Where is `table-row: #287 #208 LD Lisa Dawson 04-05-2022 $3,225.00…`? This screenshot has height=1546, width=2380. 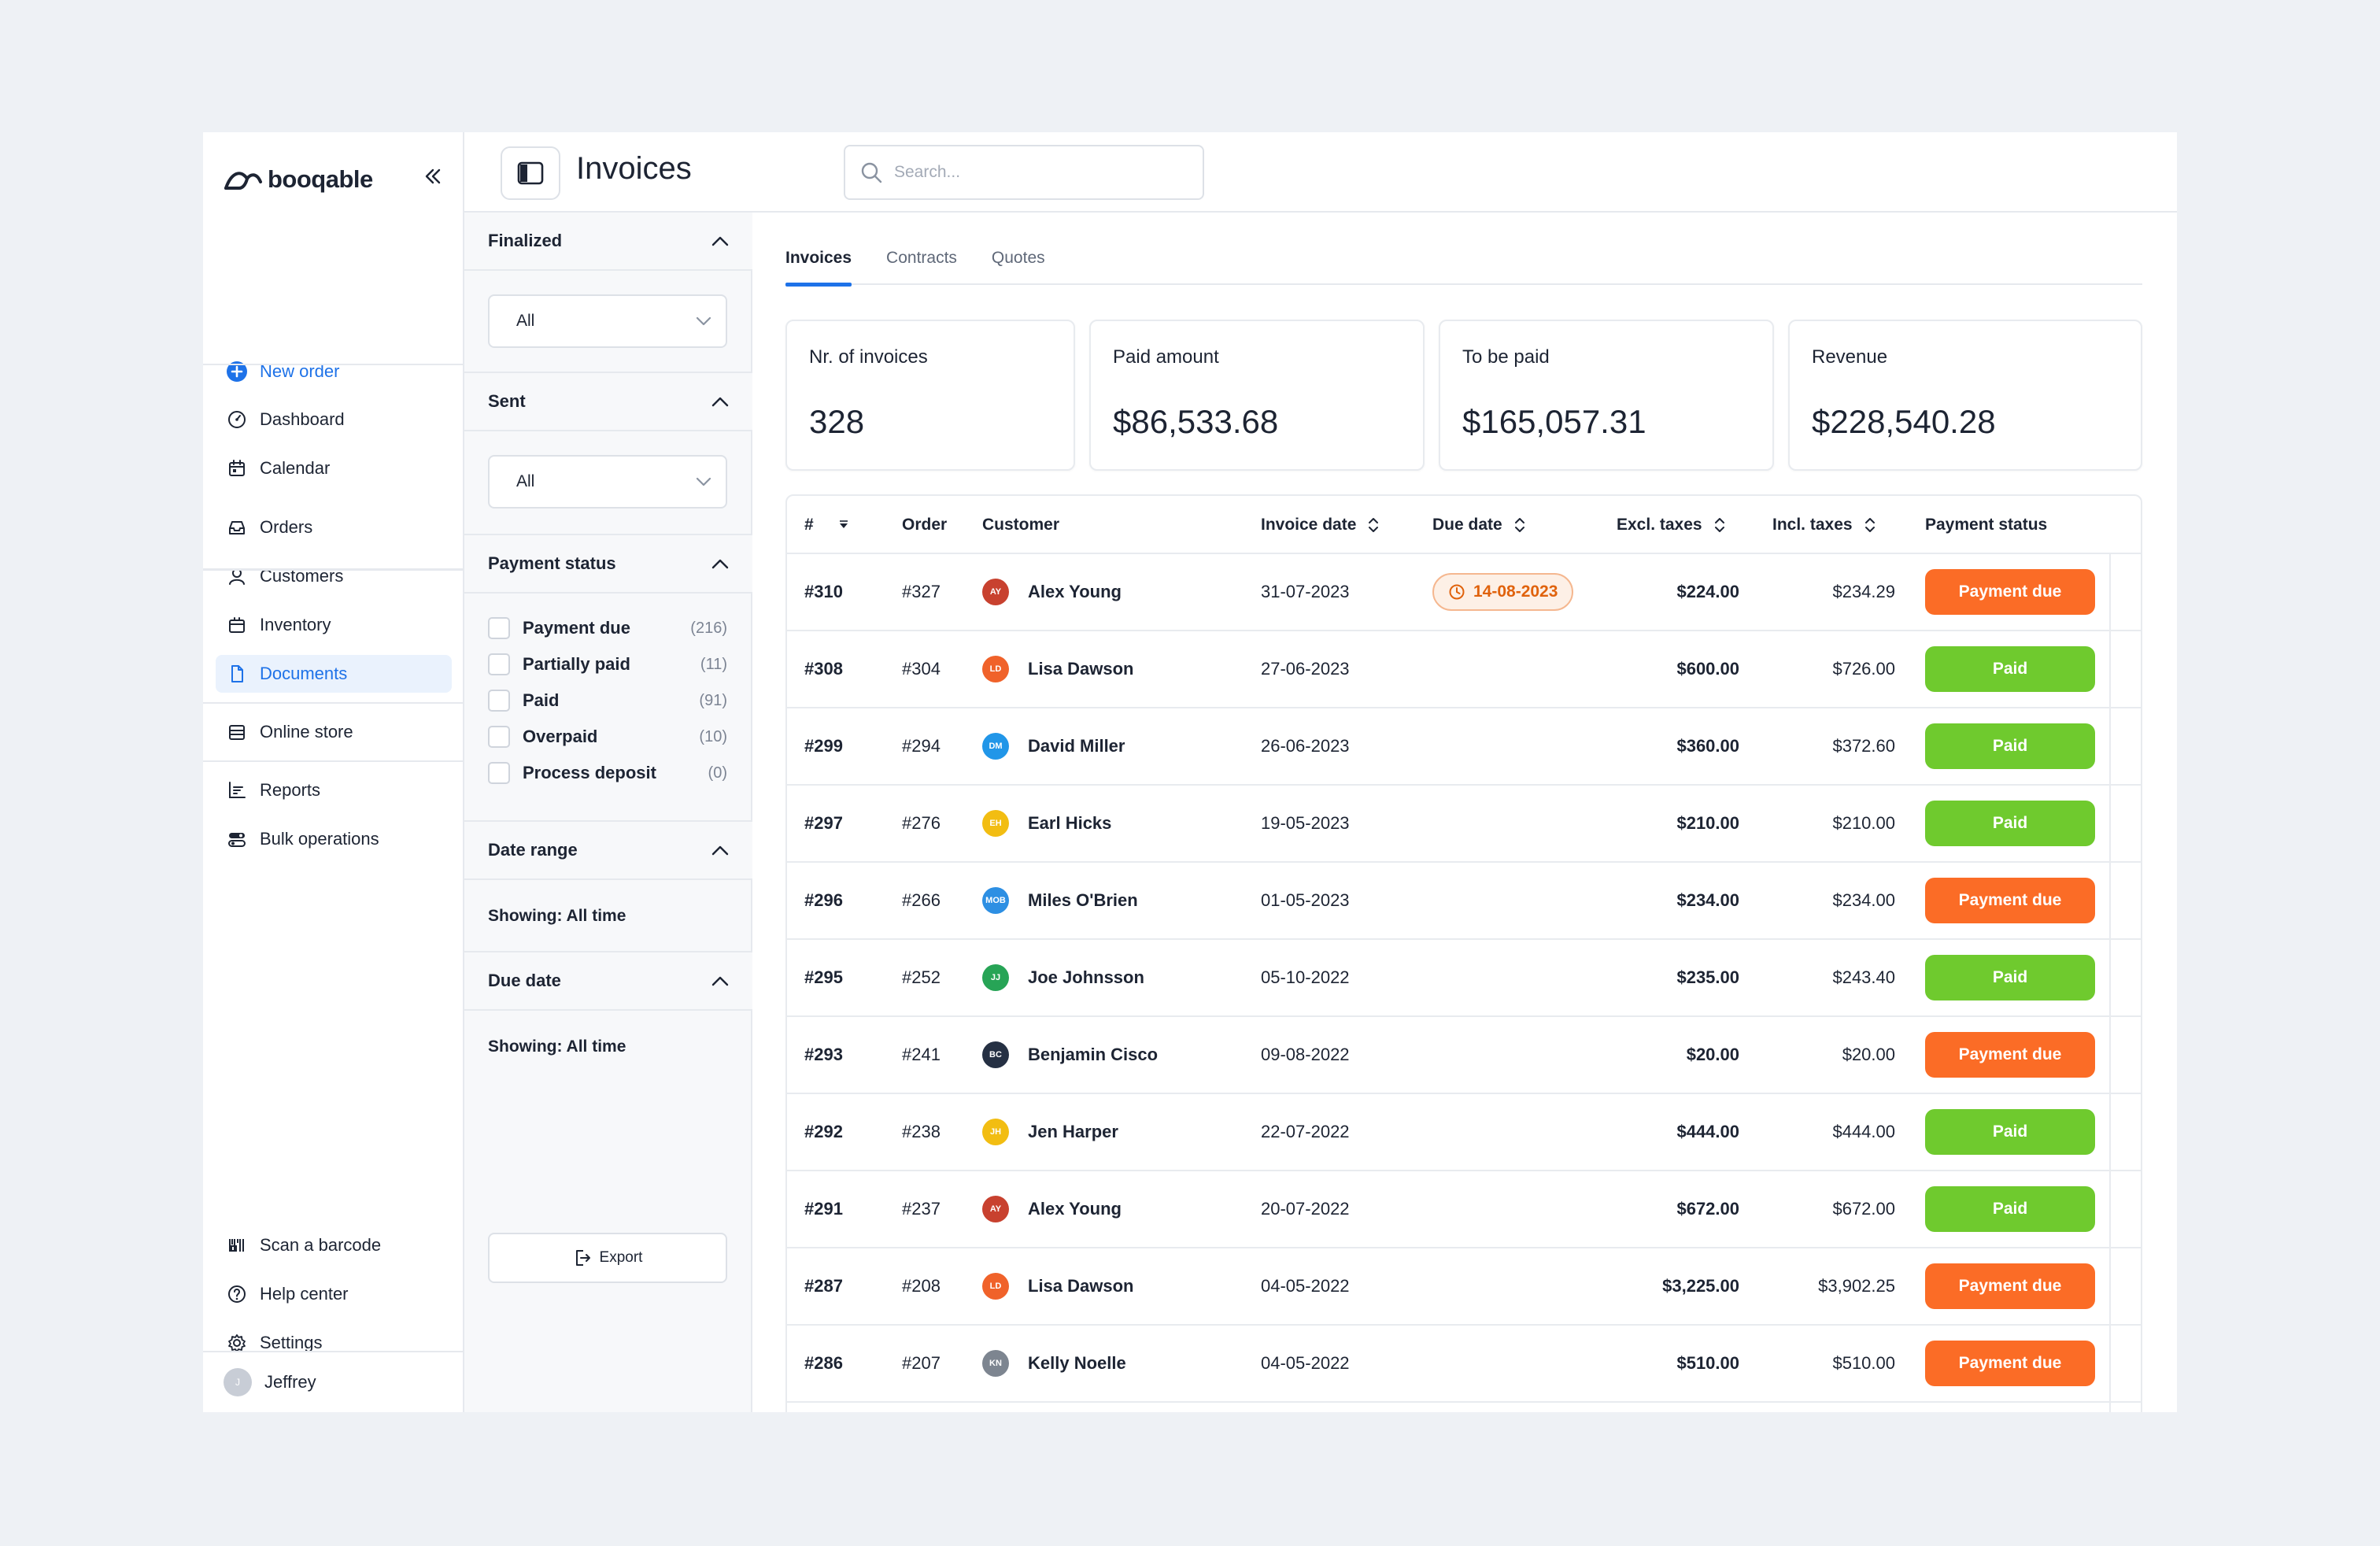
table-row: #287 #208 LD Lisa Dawson 04-05-2022 $3,225.00… is located at coordinates (1464, 1287).